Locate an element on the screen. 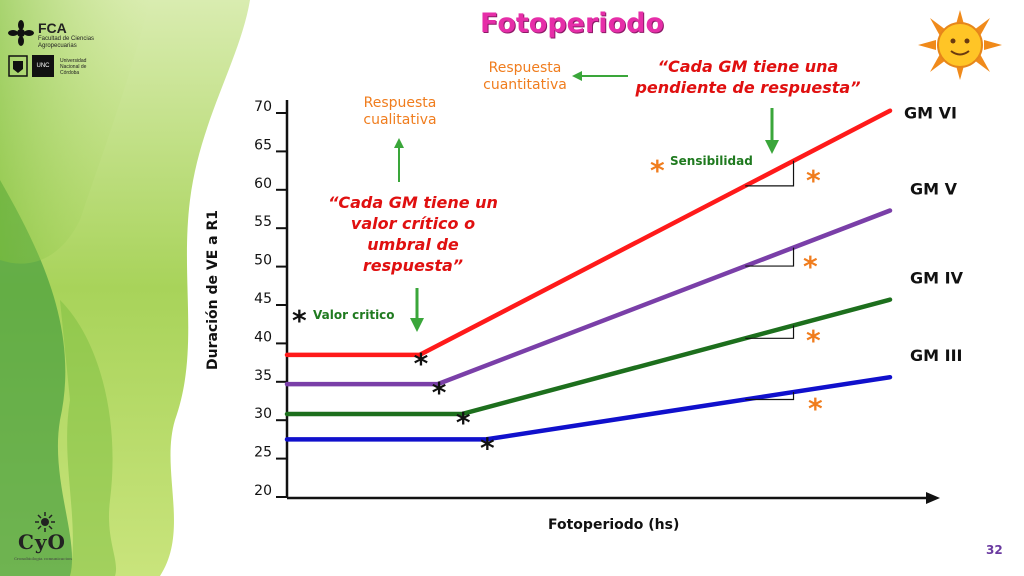 The width and height of the screenshot is (1024, 576). y-tick-label: 50 is located at coordinates (263, 261).